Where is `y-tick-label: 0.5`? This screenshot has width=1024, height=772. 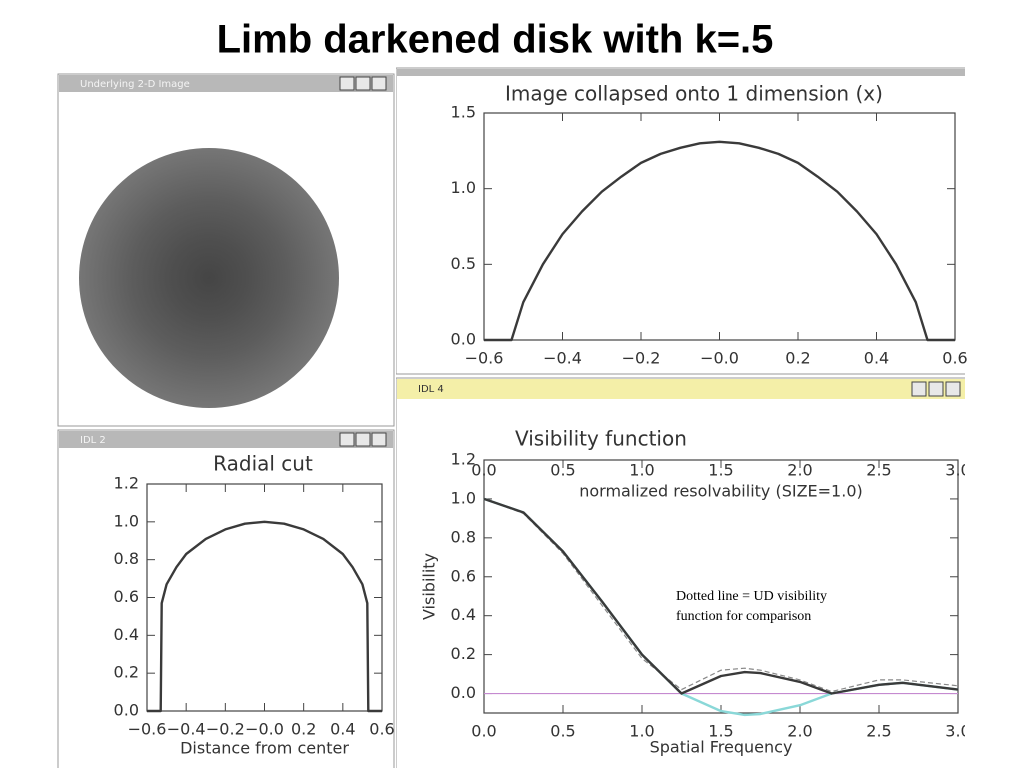 y-tick-label: 0.5 is located at coordinates (463, 263).